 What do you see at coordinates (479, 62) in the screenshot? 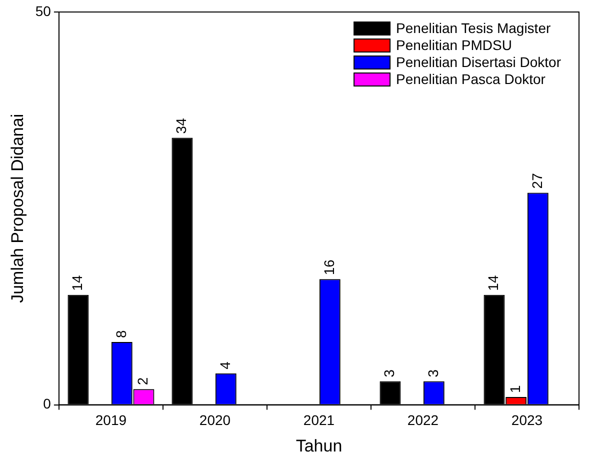
I see `legend-label: Penelitian Disertasi Doktor` at bounding box center [479, 62].